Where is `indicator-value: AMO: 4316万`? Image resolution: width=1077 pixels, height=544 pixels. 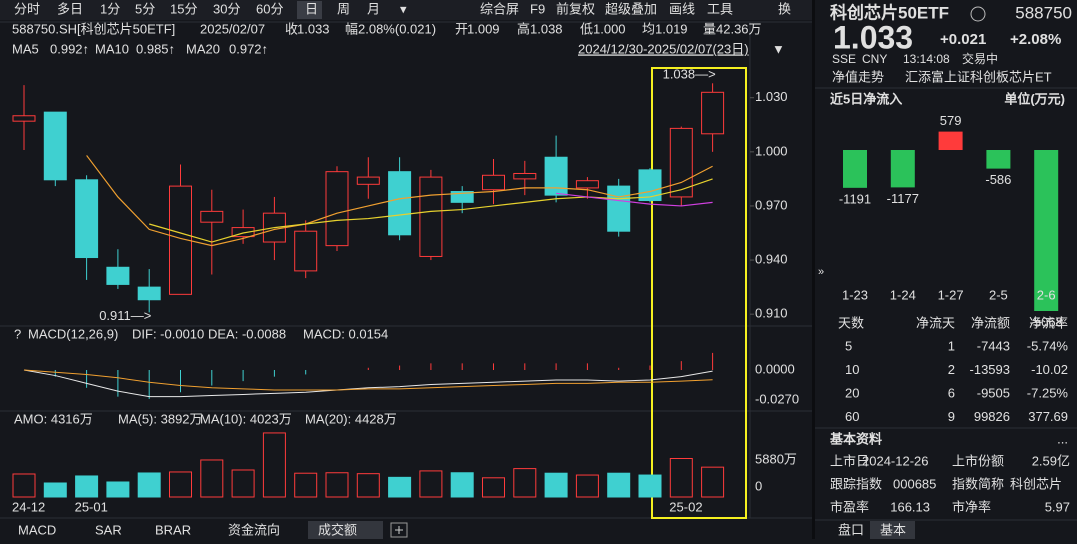
indicator-value: AMO: 4316万 is located at coordinates (53, 418).